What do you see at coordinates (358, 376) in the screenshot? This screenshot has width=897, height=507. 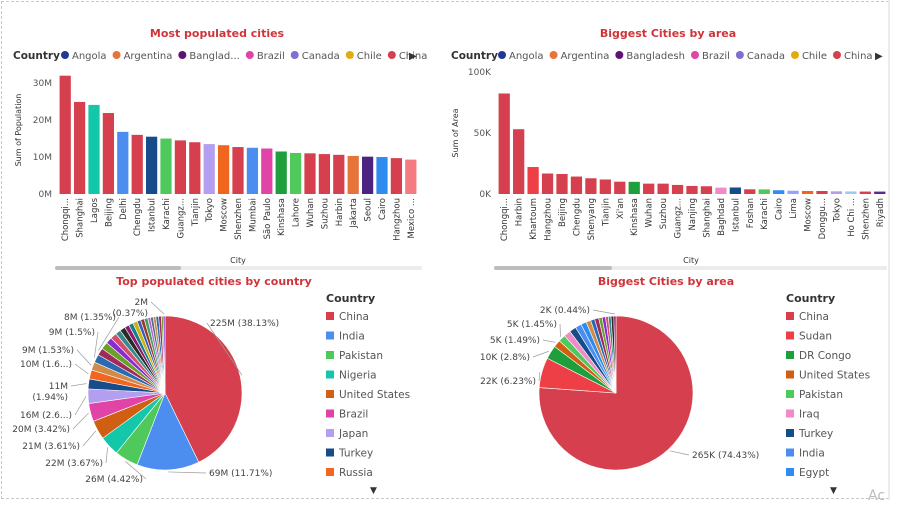 I see `legend-item: Nigeria` at bounding box center [358, 376].